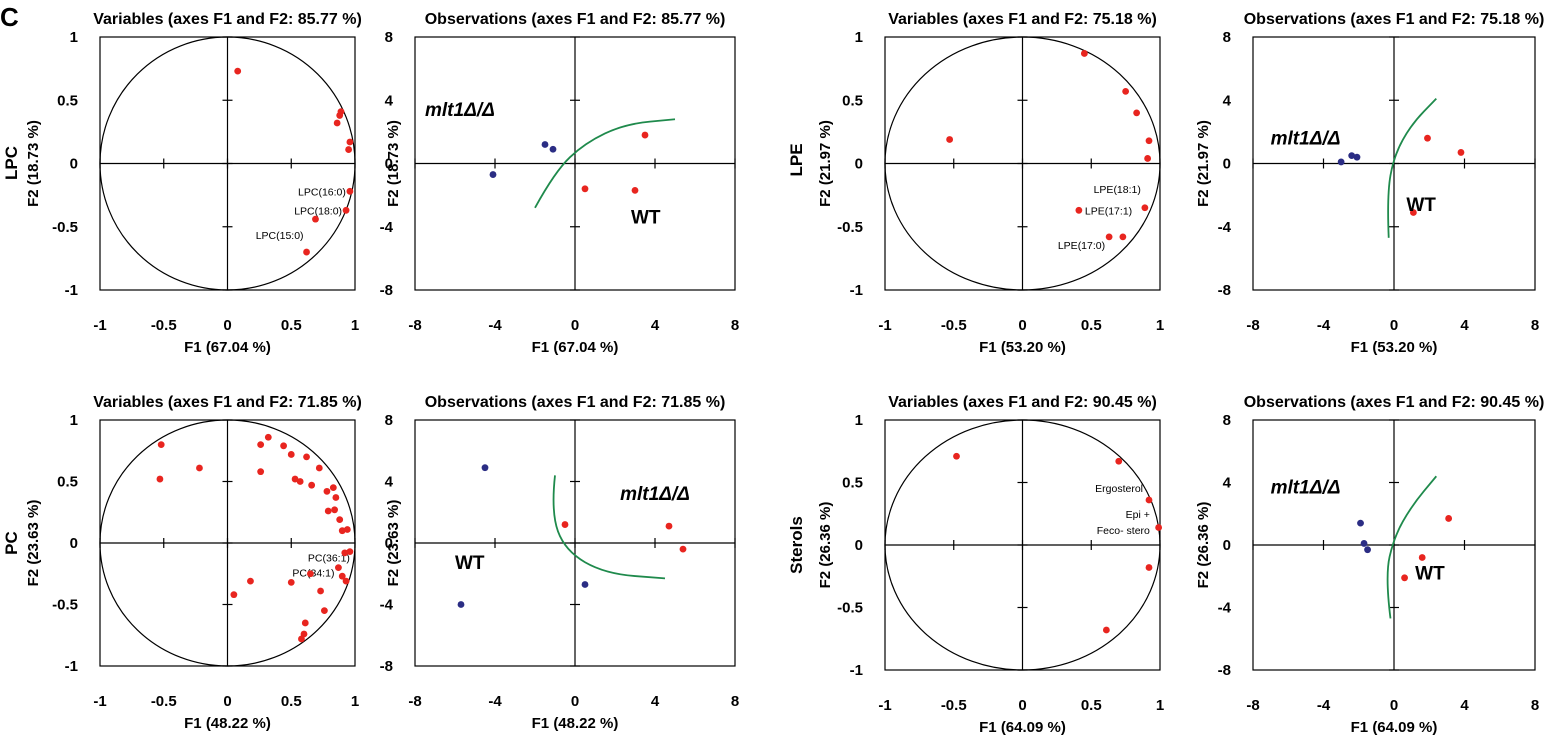 The width and height of the screenshot is (1567, 743). What do you see at coordinates (393, 163) in the screenshot?
I see `y-axis-label: F2 (18.73 %)` at bounding box center [393, 163].